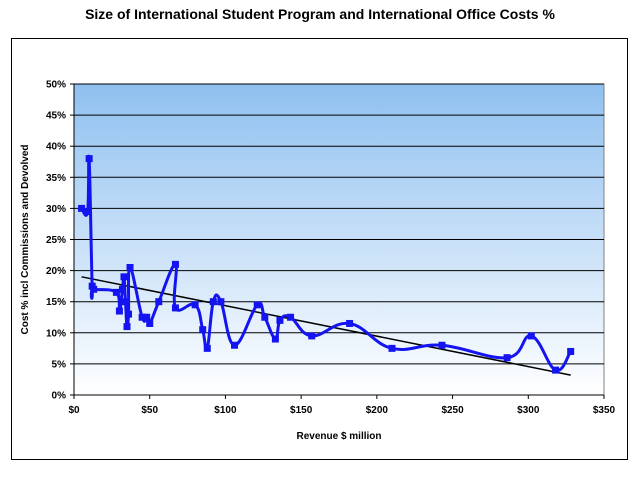  Describe the element at coordinates (338, 436) in the screenshot. I see `x-axis-label: Revenue $ million` at that location.